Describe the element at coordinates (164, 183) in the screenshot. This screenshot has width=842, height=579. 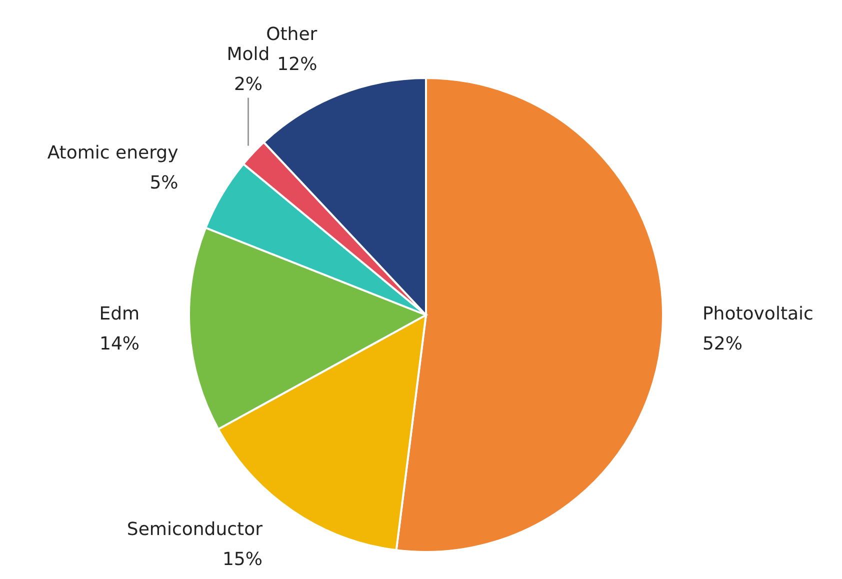
I see `data-label: 5%` at that location.